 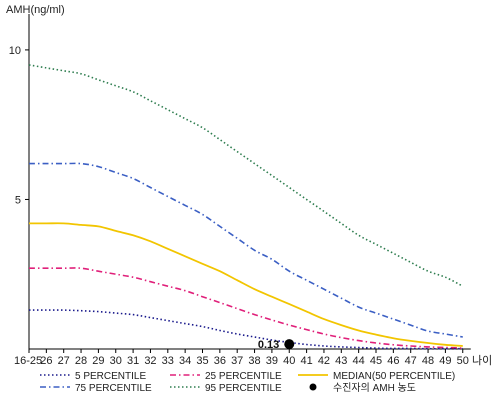 What do you see at coordinates (393, 361) in the screenshot?
I see `x-tick-label: 46` at bounding box center [393, 361].